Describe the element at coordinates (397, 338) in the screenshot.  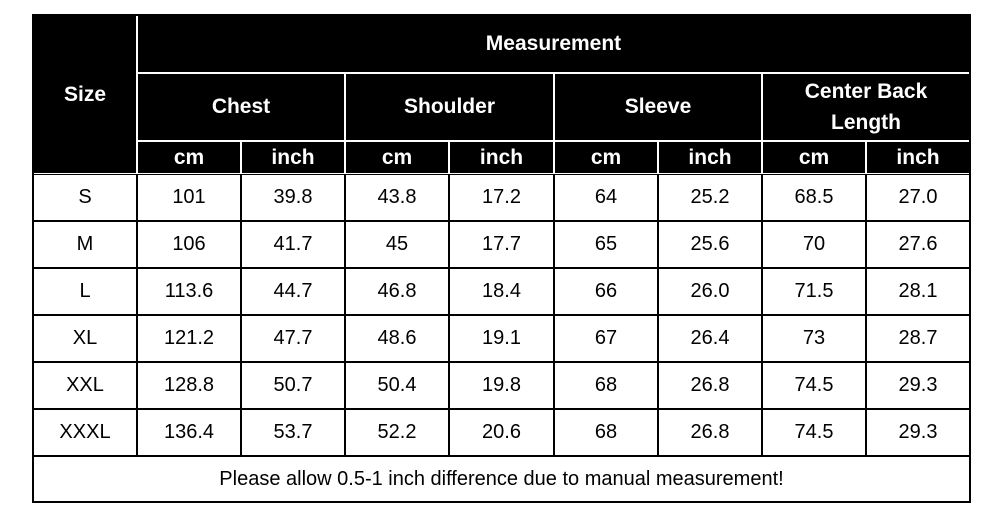
I see `value-cell: 48.6` at that location.